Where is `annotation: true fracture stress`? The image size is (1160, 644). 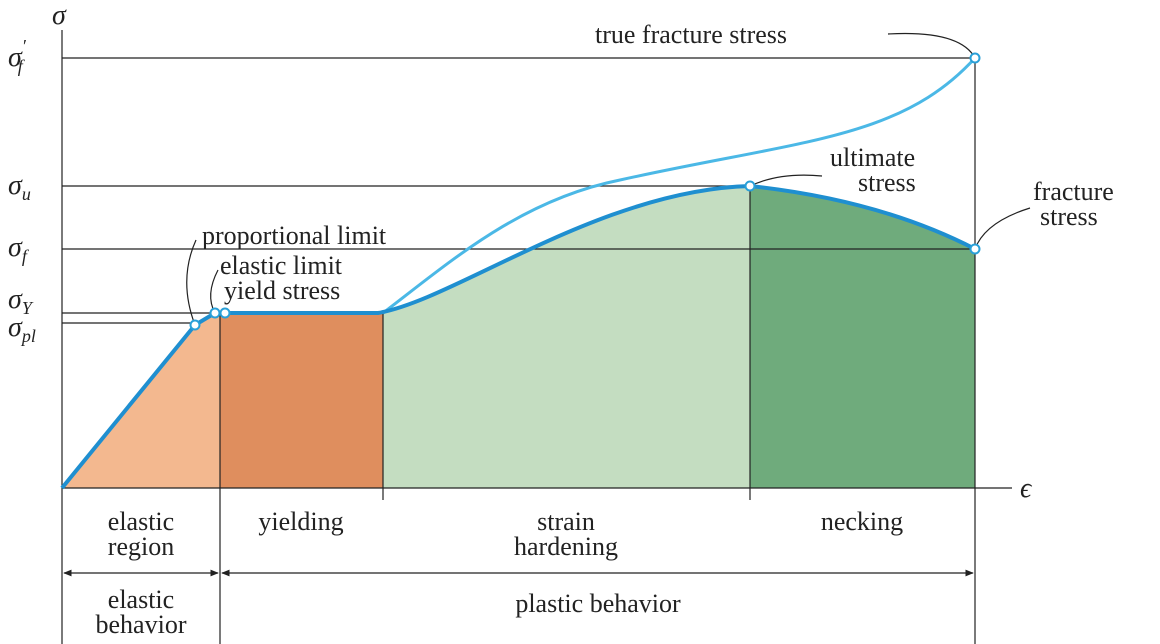 annotation: true fracture stress is located at coordinates (691, 34).